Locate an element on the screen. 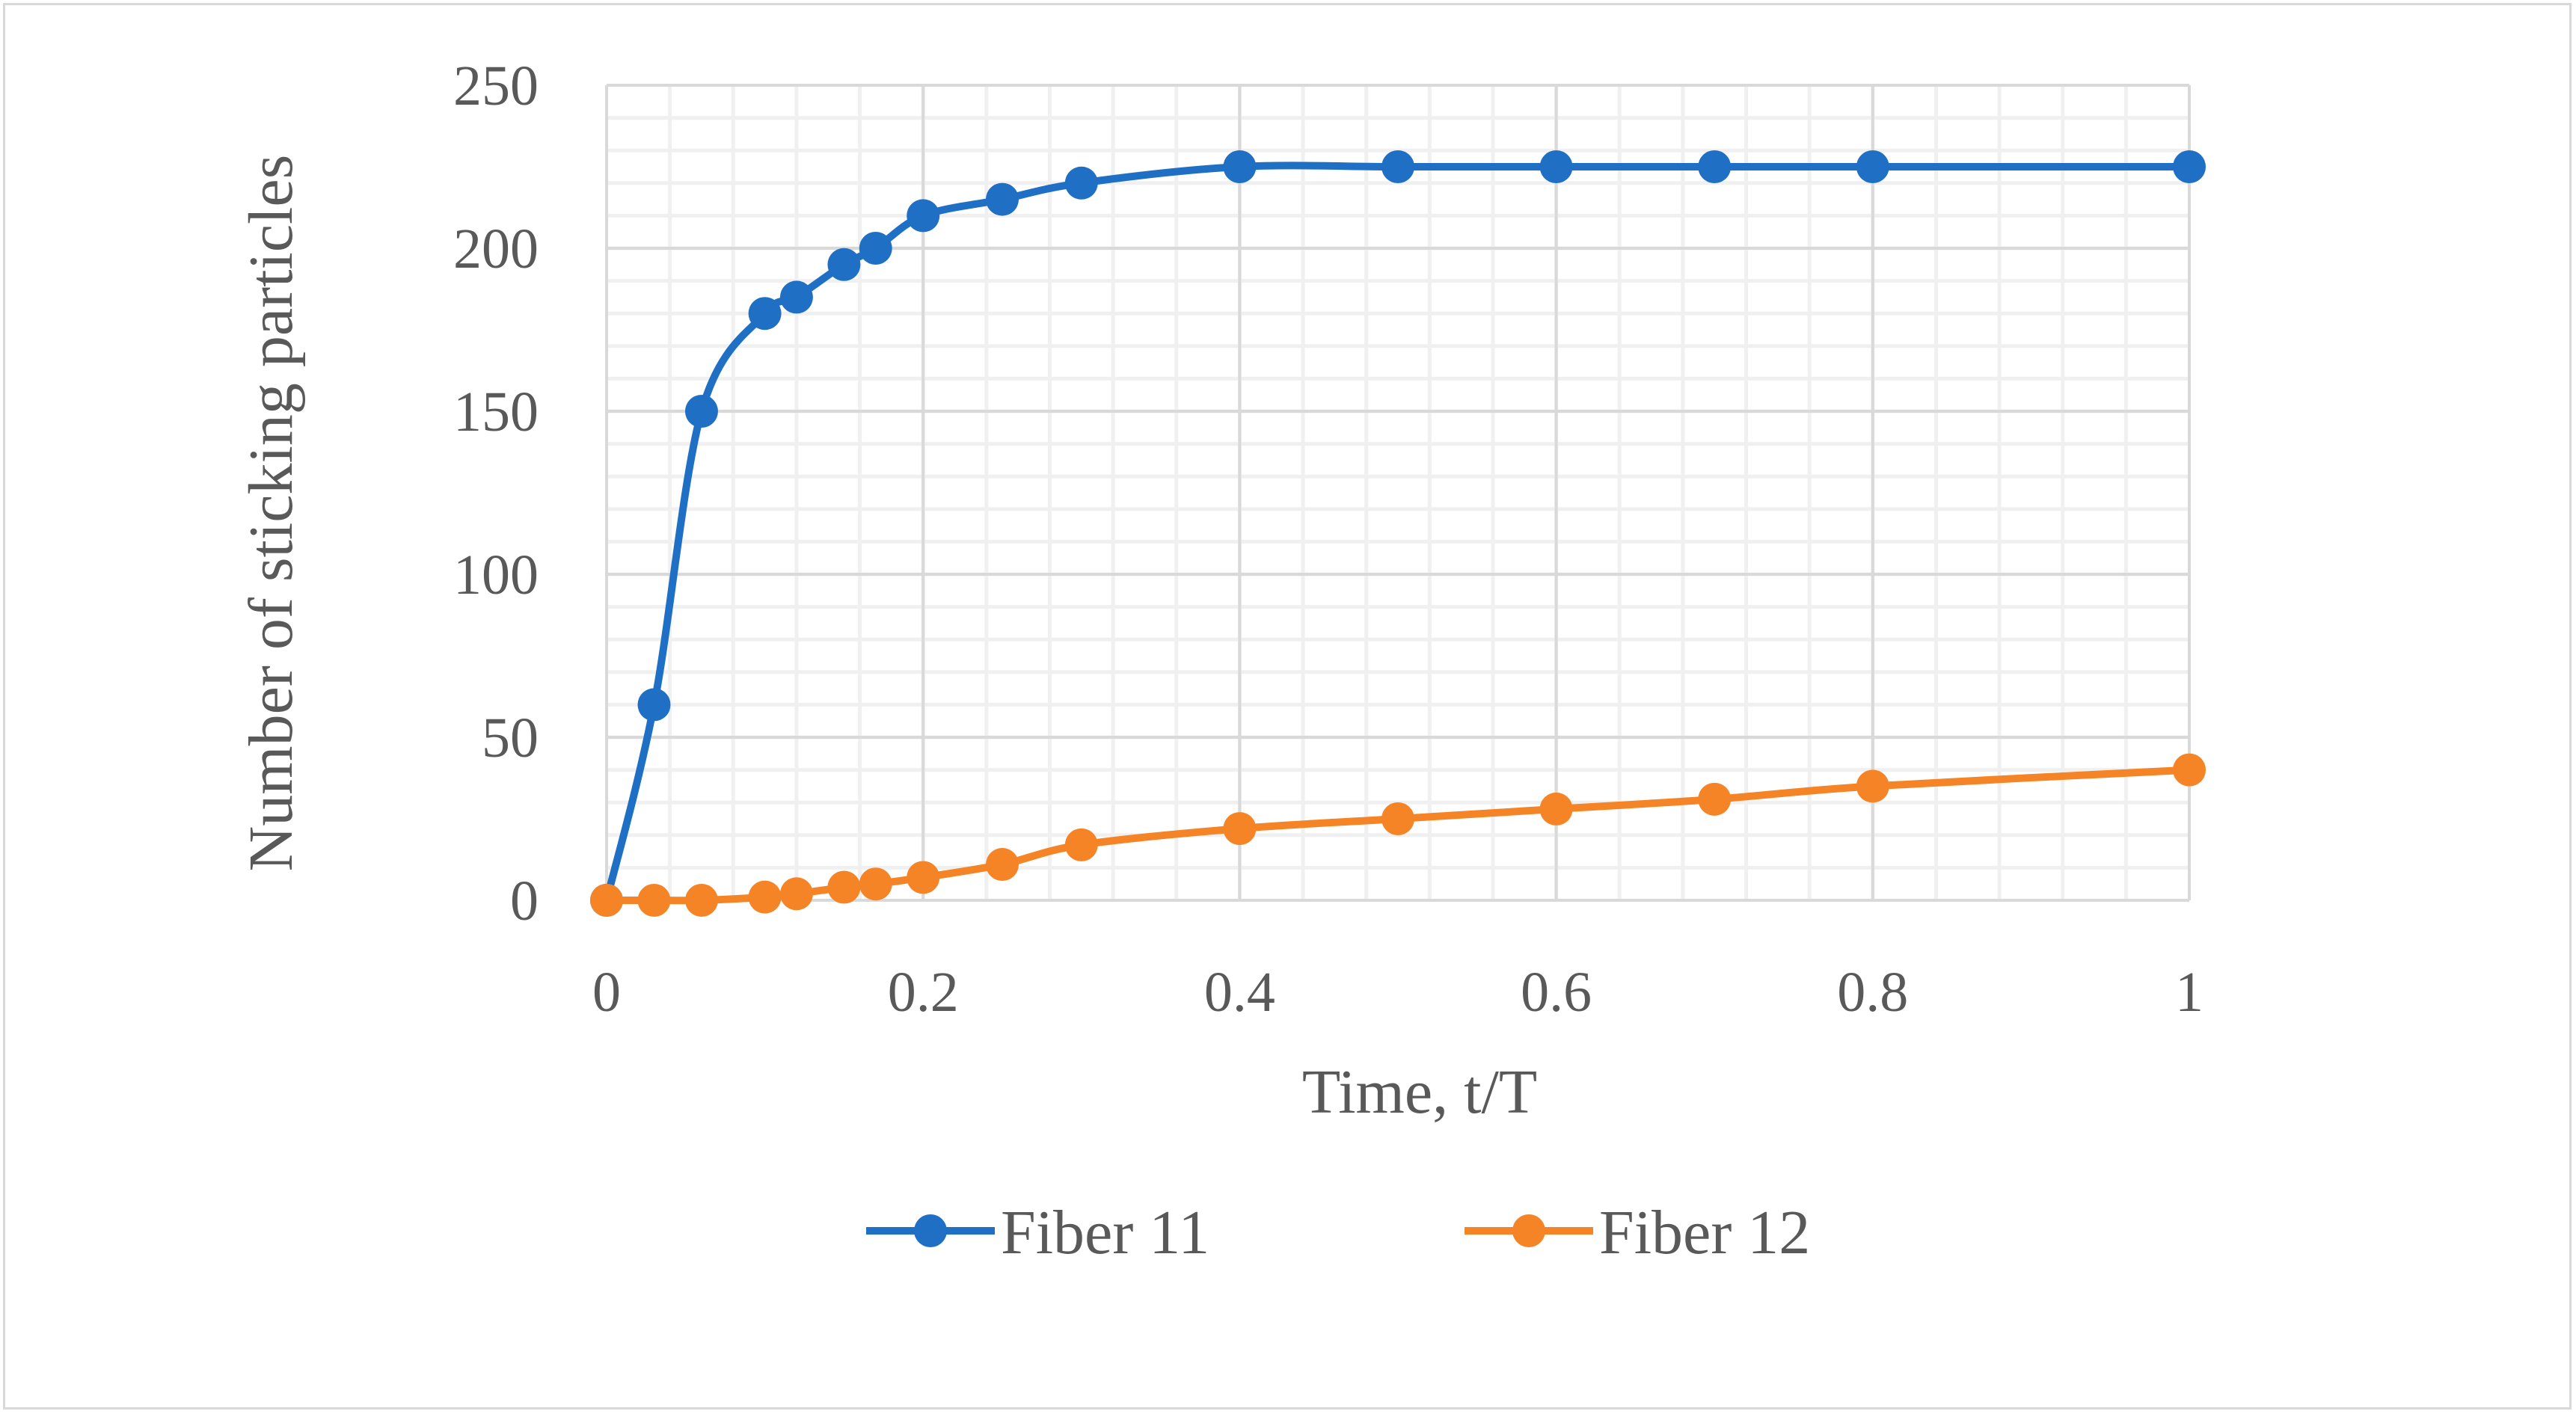  x-tick-label: 0.4 is located at coordinates (1239, 992).